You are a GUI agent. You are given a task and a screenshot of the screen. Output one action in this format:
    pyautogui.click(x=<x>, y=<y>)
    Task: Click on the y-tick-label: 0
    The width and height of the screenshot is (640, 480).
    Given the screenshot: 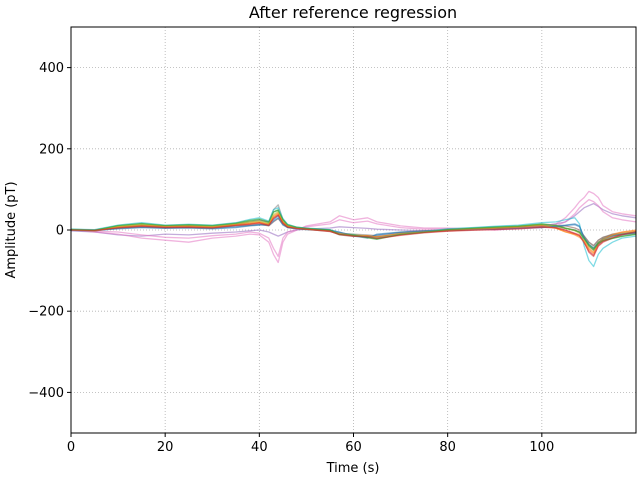 What is the action you would take?
    pyautogui.click(x=60, y=231)
    